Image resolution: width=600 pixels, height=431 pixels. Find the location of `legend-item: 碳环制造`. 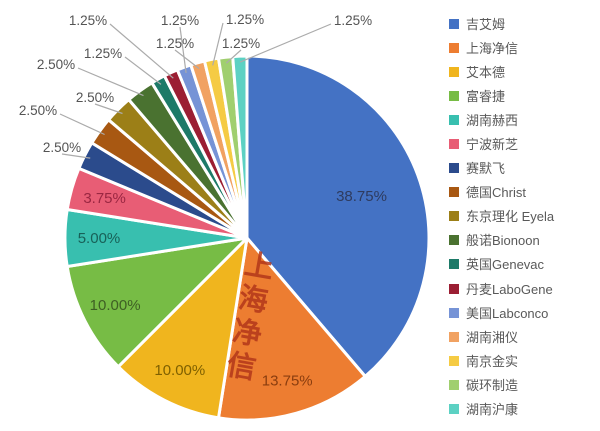

legend-item: 碳环制造 is located at coordinates (524, 384).